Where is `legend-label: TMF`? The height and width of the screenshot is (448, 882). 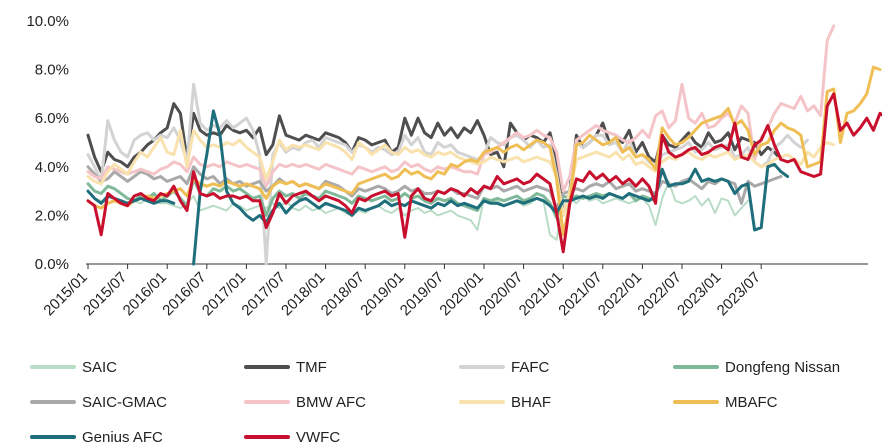 legend-label: TMF is located at coordinates (311, 367).